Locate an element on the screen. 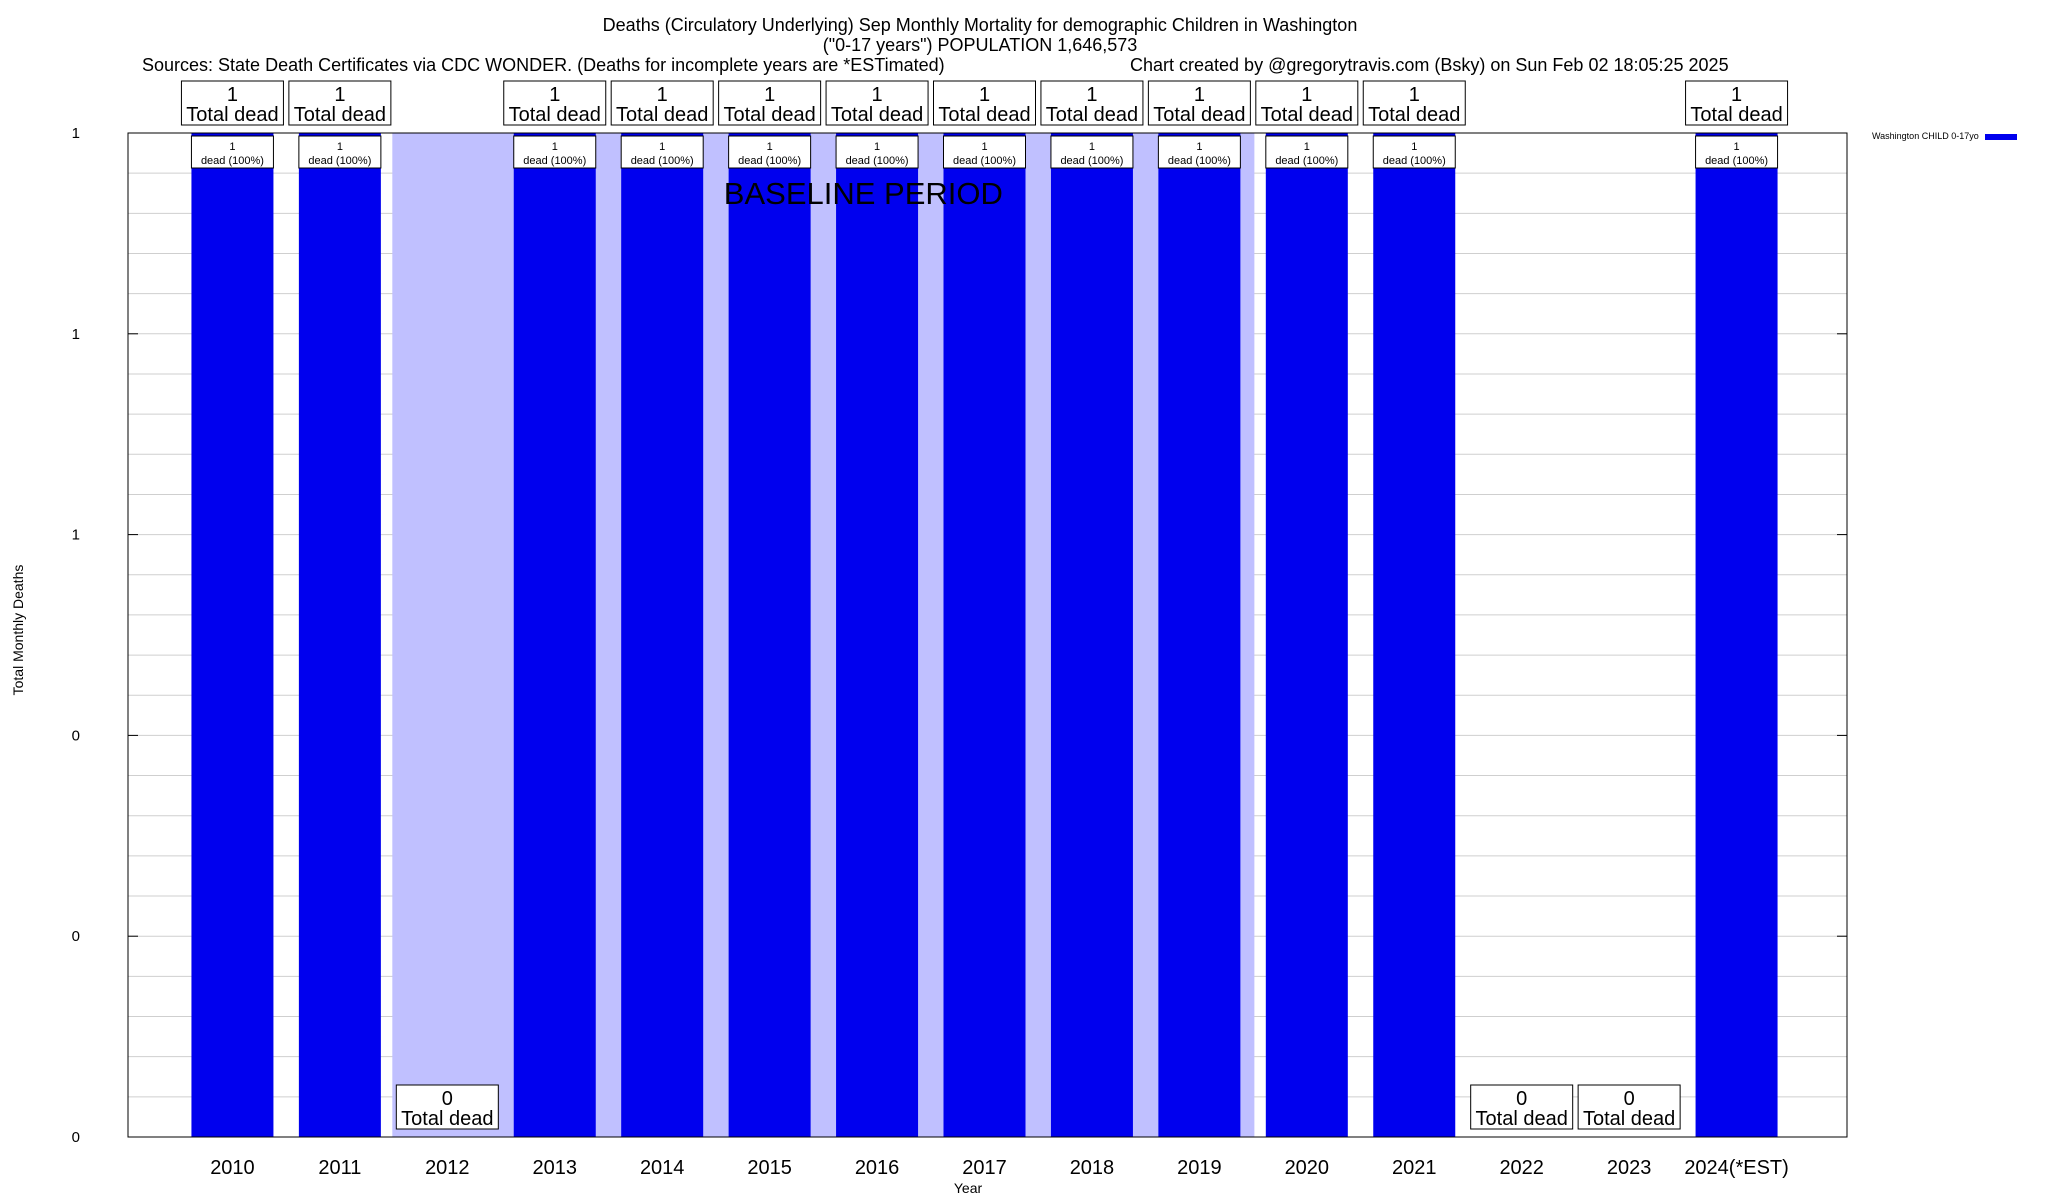 Image resolution: width=2048 pixels, height=1200 pixels. legend-label: Washington CHILD 0-17yo is located at coordinates (1925, 136).